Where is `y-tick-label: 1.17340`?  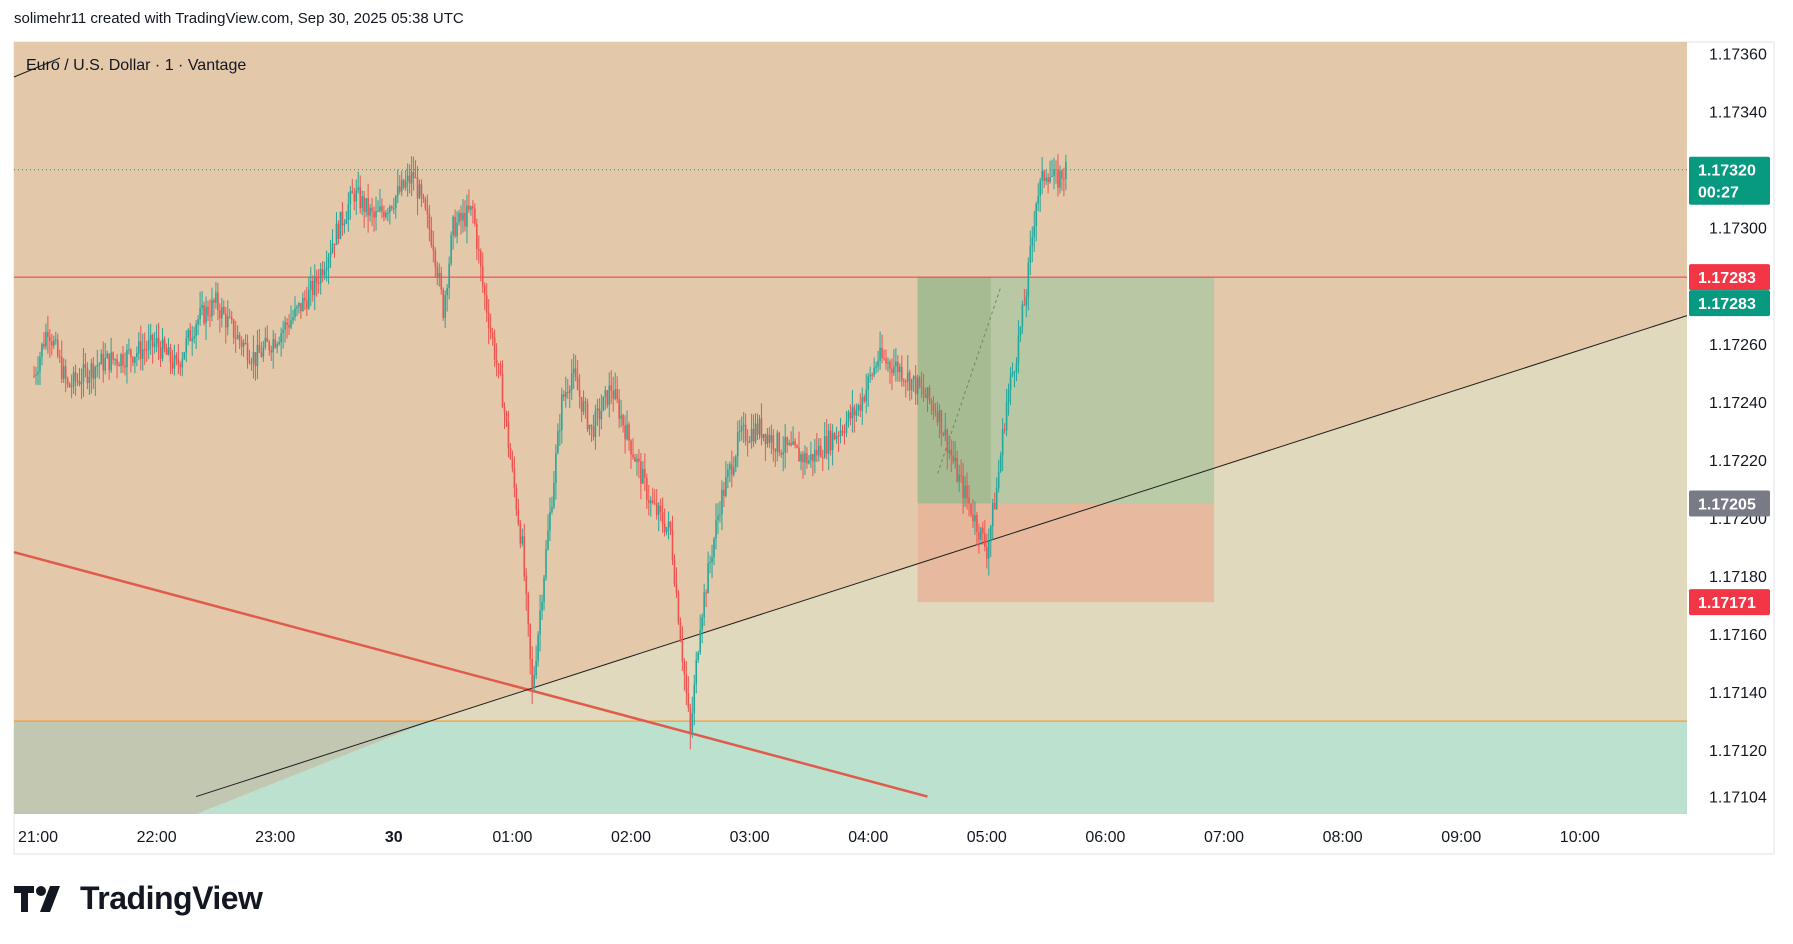
y-tick-label: 1.17340 is located at coordinates (1738, 113).